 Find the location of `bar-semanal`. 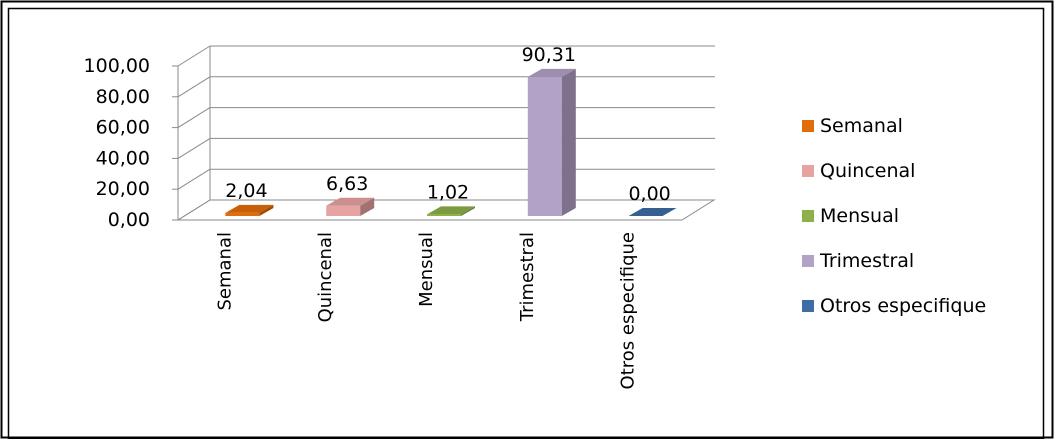

bar-semanal is located at coordinates (249, 210).